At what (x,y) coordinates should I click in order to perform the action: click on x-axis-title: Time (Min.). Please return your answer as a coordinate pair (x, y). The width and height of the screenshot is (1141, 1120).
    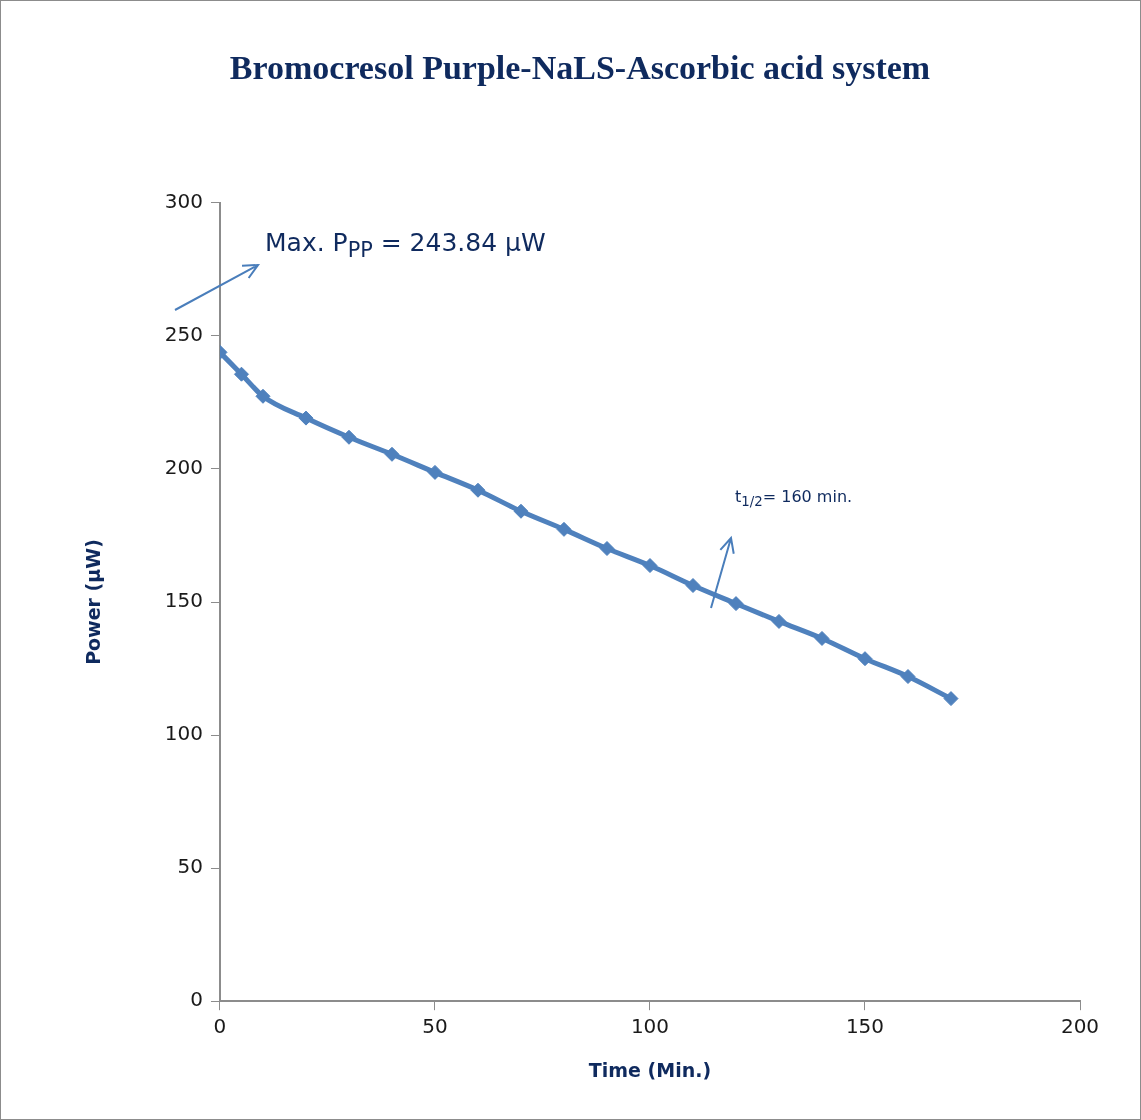
    Looking at the image, I should click on (650, 1069).